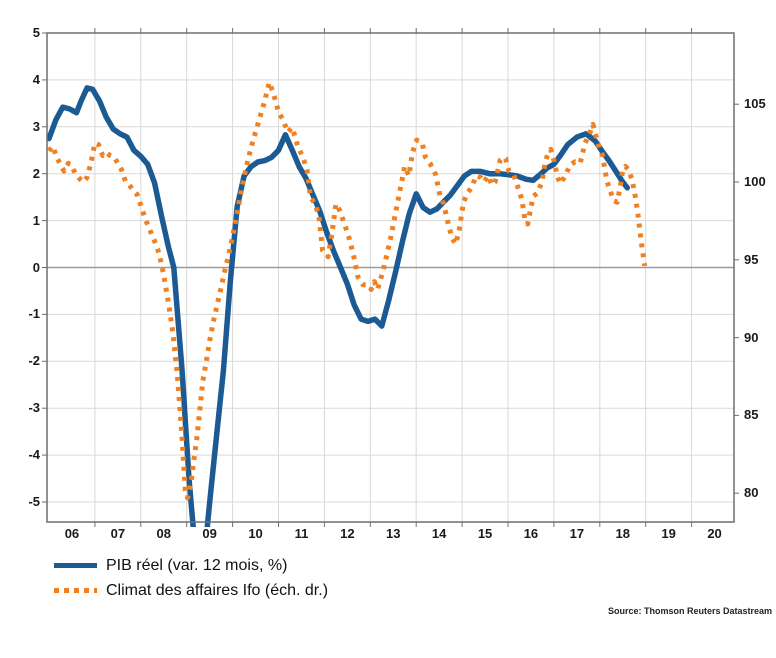 This screenshot has width=776, height=658. Describe the element at coordinates (34, 361) in the screenshot. I see `axis-tick-label: -2` at that location.